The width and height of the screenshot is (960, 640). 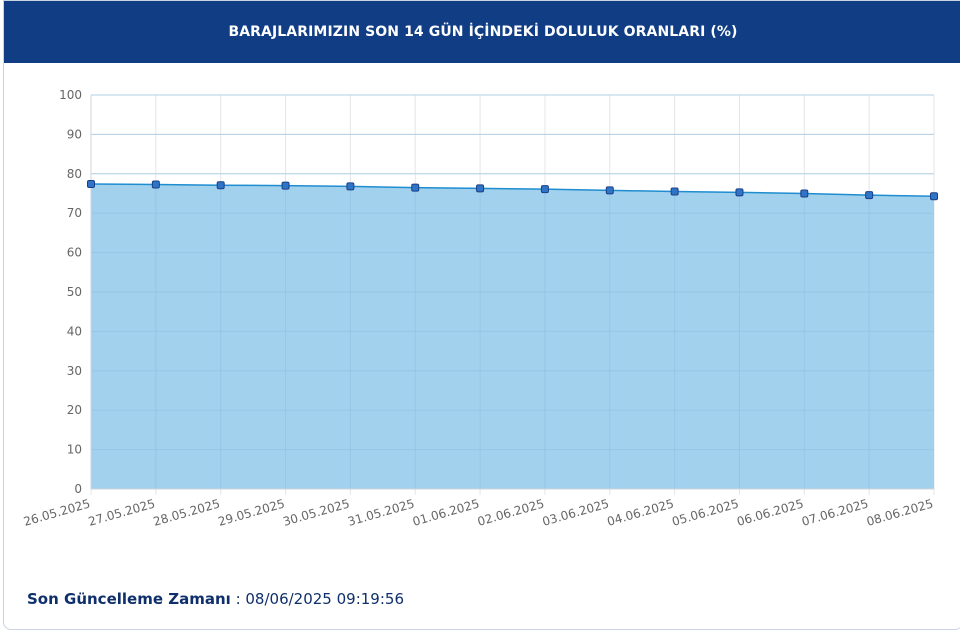 I want to click on y-tick-label: 10, so click(x=74, y=450).